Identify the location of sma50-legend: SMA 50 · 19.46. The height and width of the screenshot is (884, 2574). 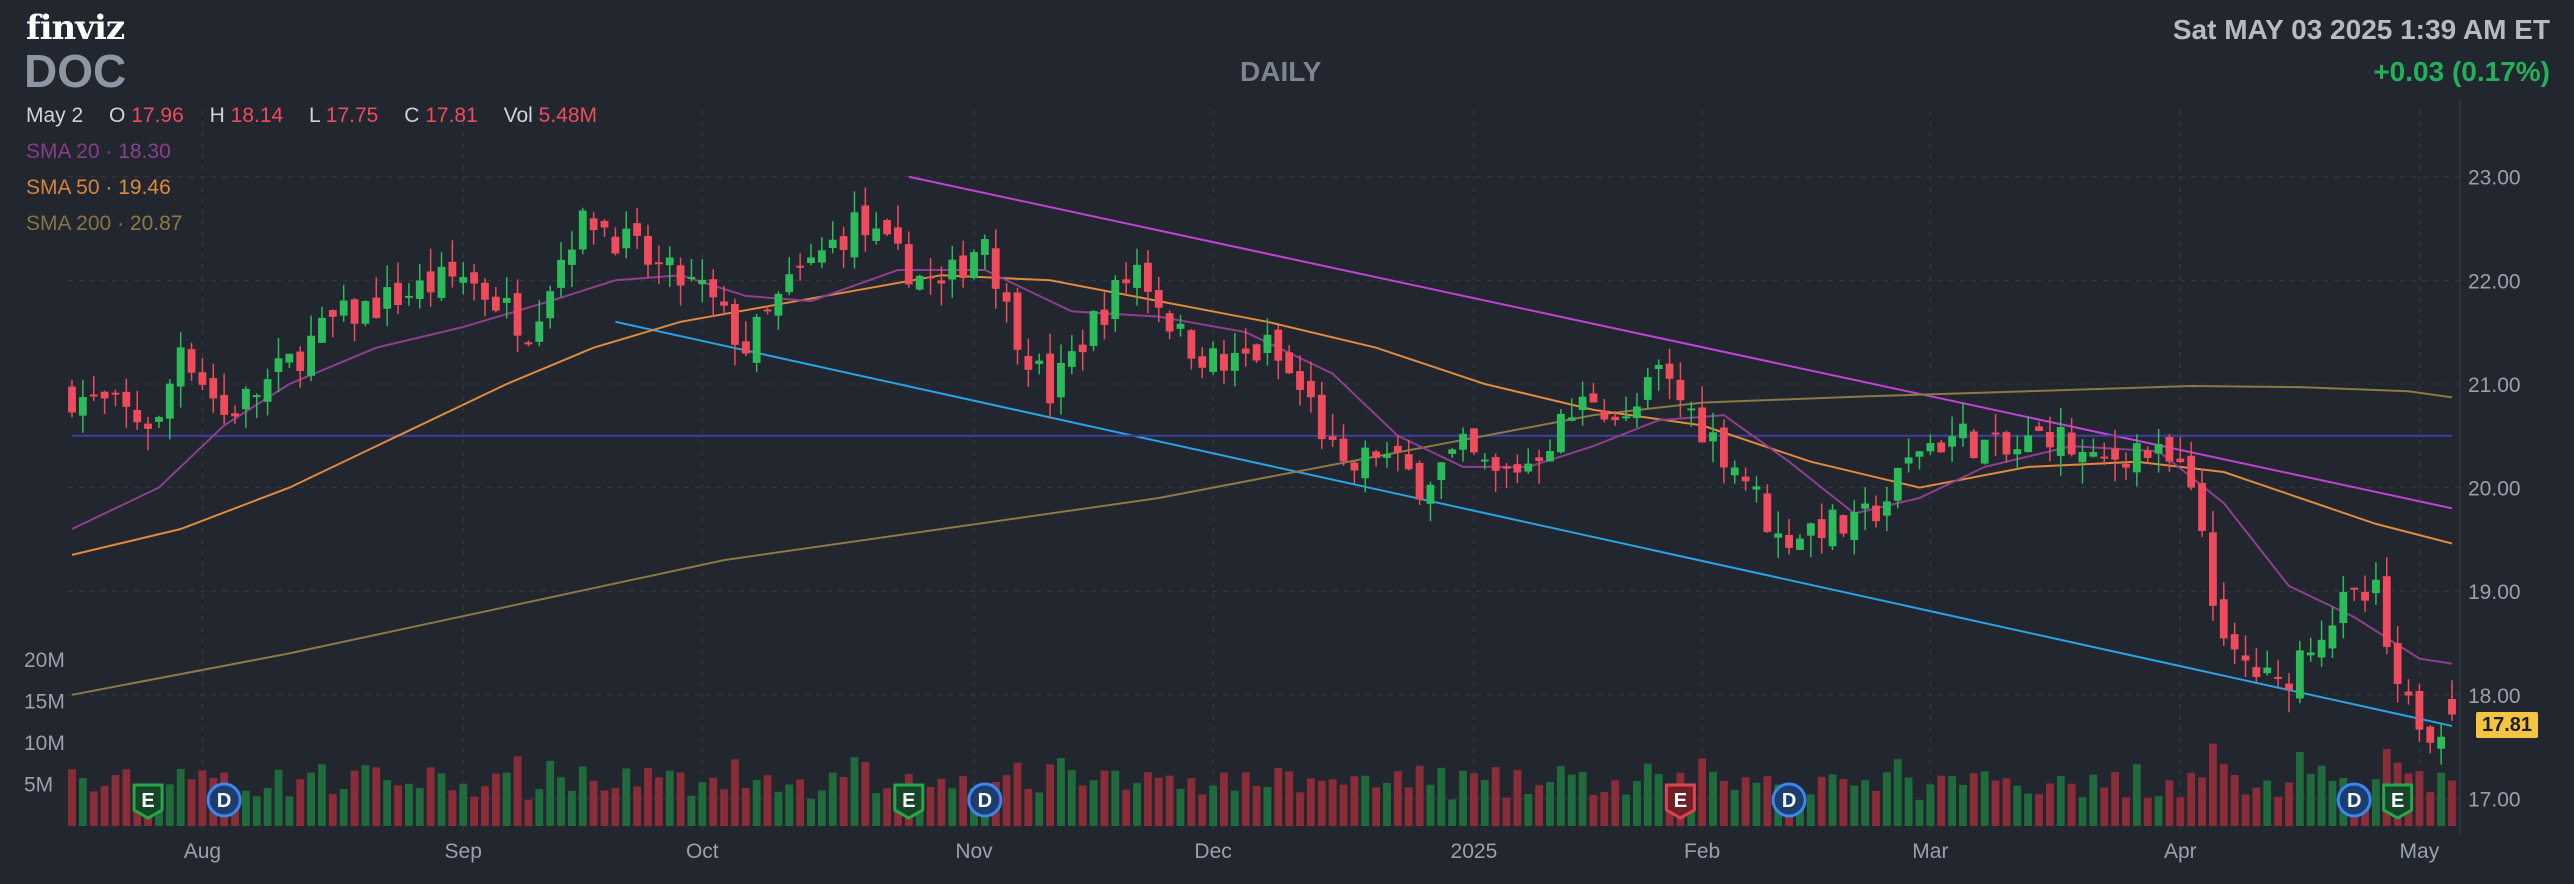
(98, 187).